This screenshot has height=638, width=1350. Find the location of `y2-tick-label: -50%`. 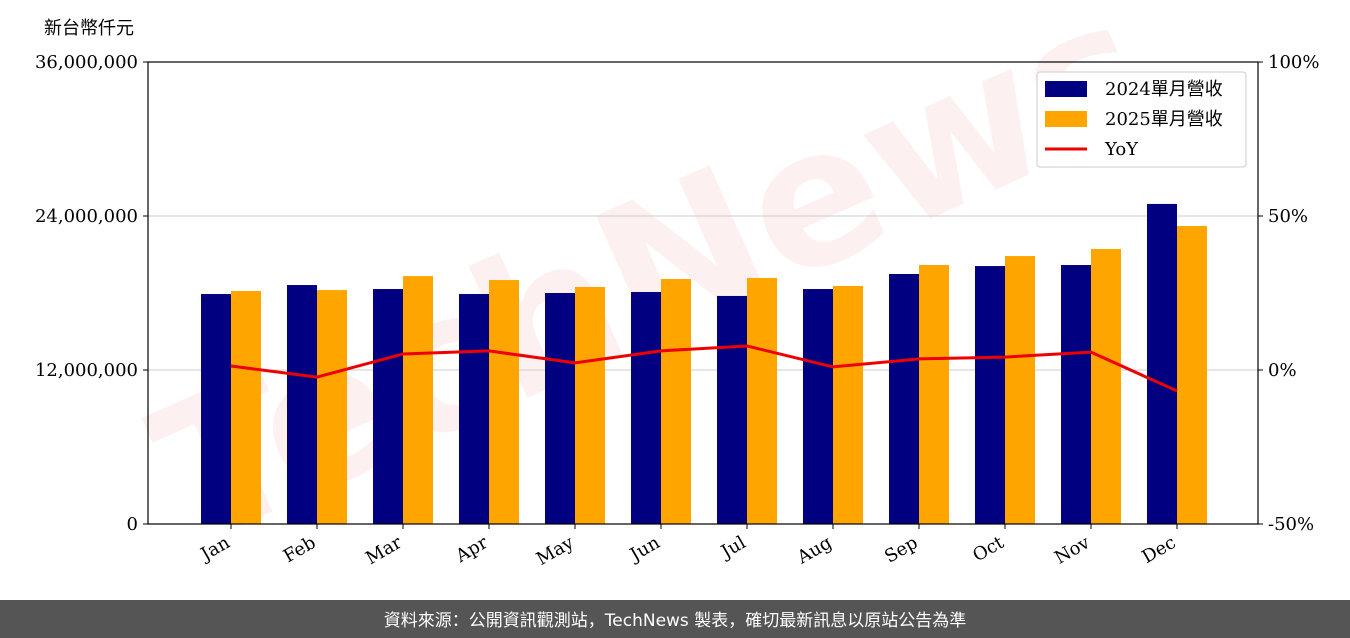

y2-tick-label: -50% is located at coordinates (1291, 524).